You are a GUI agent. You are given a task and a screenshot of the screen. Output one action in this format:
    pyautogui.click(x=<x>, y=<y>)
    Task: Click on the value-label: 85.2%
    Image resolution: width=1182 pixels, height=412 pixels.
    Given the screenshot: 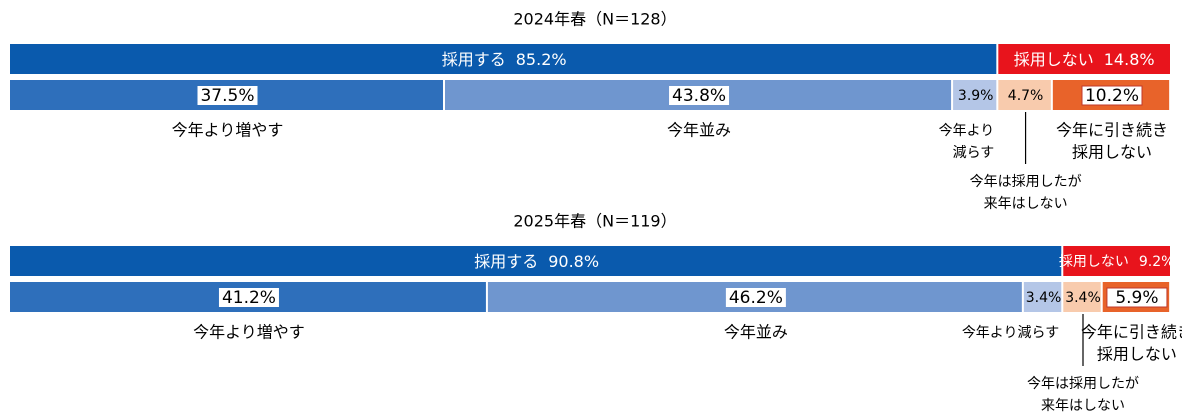 What is the action you would take?
    pyautogui.click(x=541, y=59)
    